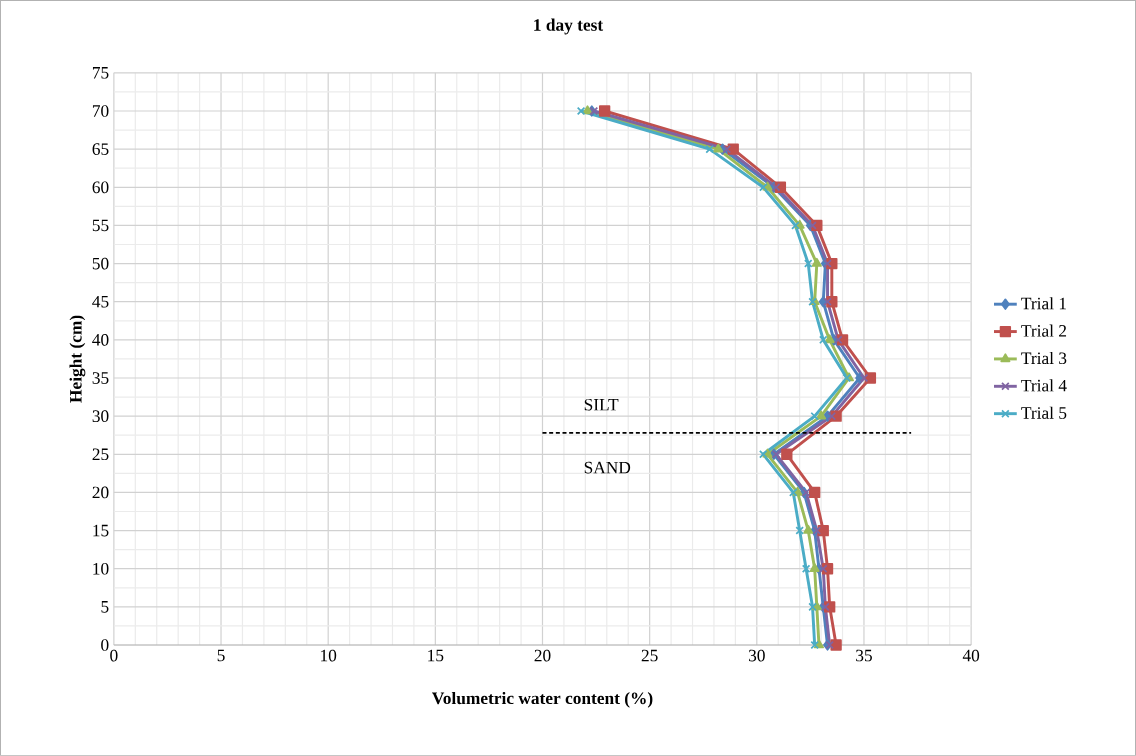 The image size is (1136, 756). Describe the element at coordinates (1044, 412) in the screenshot. I see `legend-label: Trial 5` at that location.